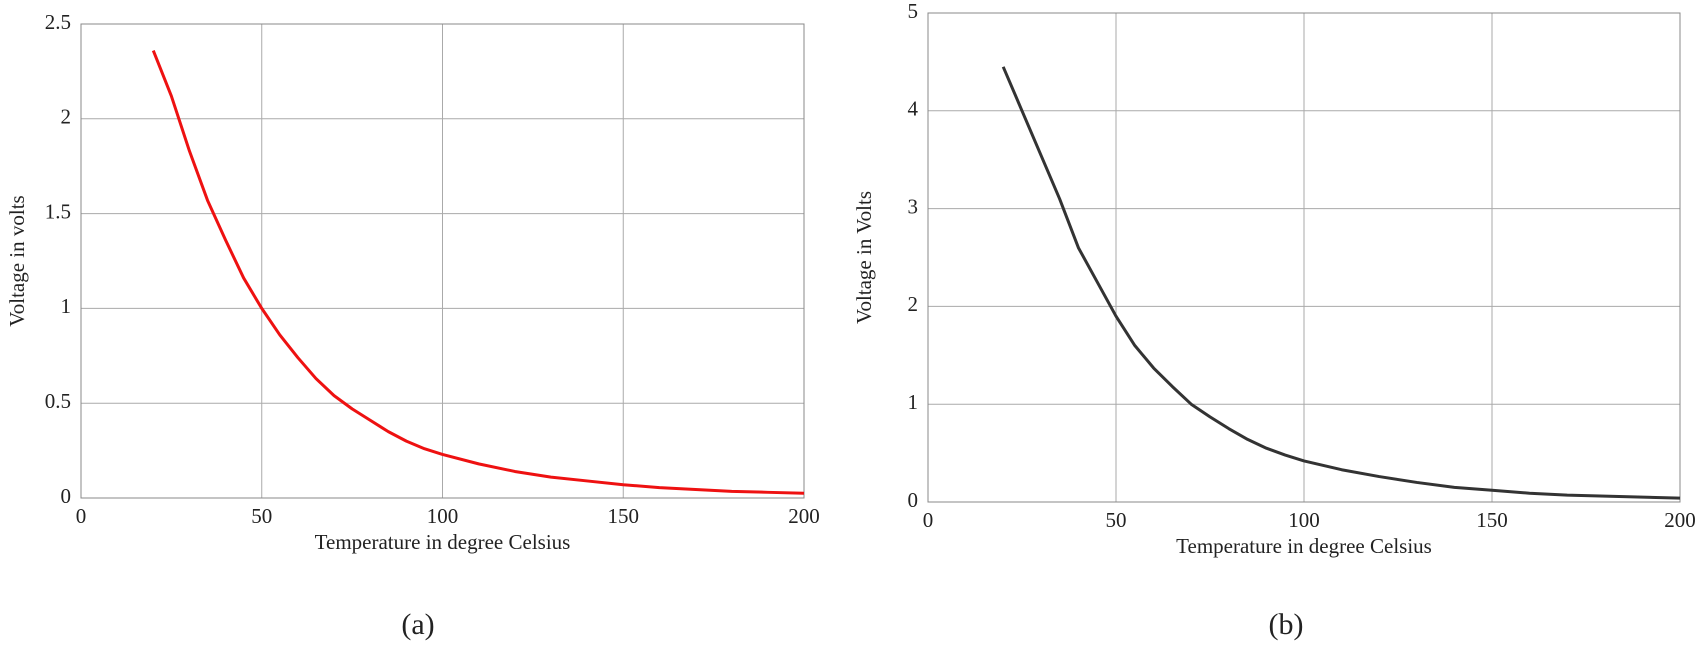  Describe the element at coordinates (17, 260) in the screenshot. I see `y-axis-label: Voltage in volts` at that location.